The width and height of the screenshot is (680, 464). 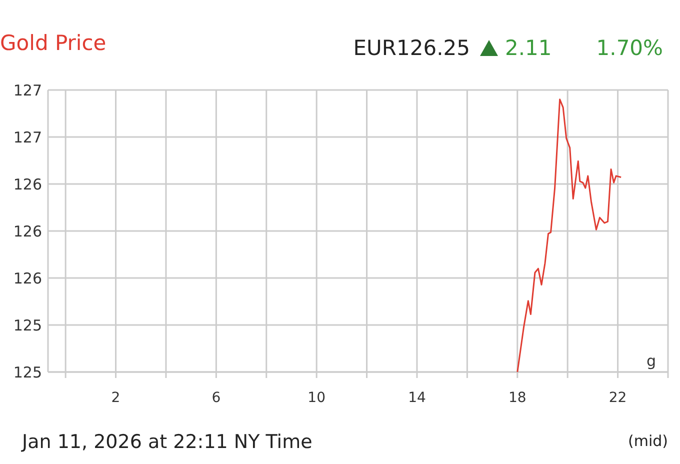 What do you see at coordinates (53, 43) in the screenshot?
I see `chart-title: Gold Price` at bounding box center [53, 43].